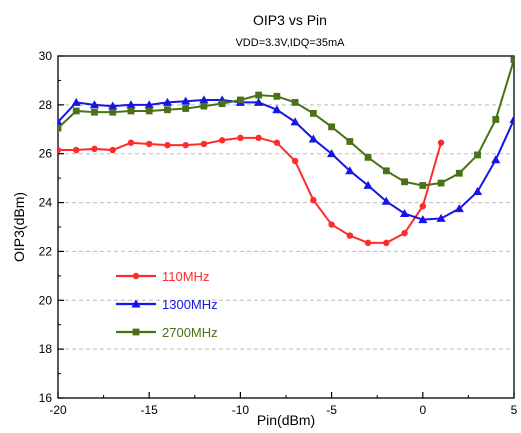  What do you see at coordinates (290, 20) in the screenshot?
I see `chart-title: OIP3 vs Pin` at bounding box center [290, 20].